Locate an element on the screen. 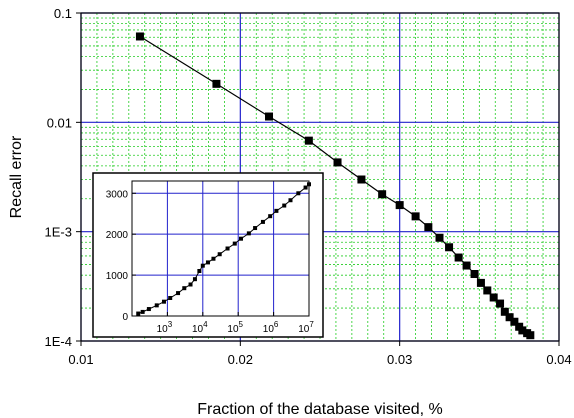 This screenshot has height=418, width=574. inset-series-line is located at coordinates (224, 248).